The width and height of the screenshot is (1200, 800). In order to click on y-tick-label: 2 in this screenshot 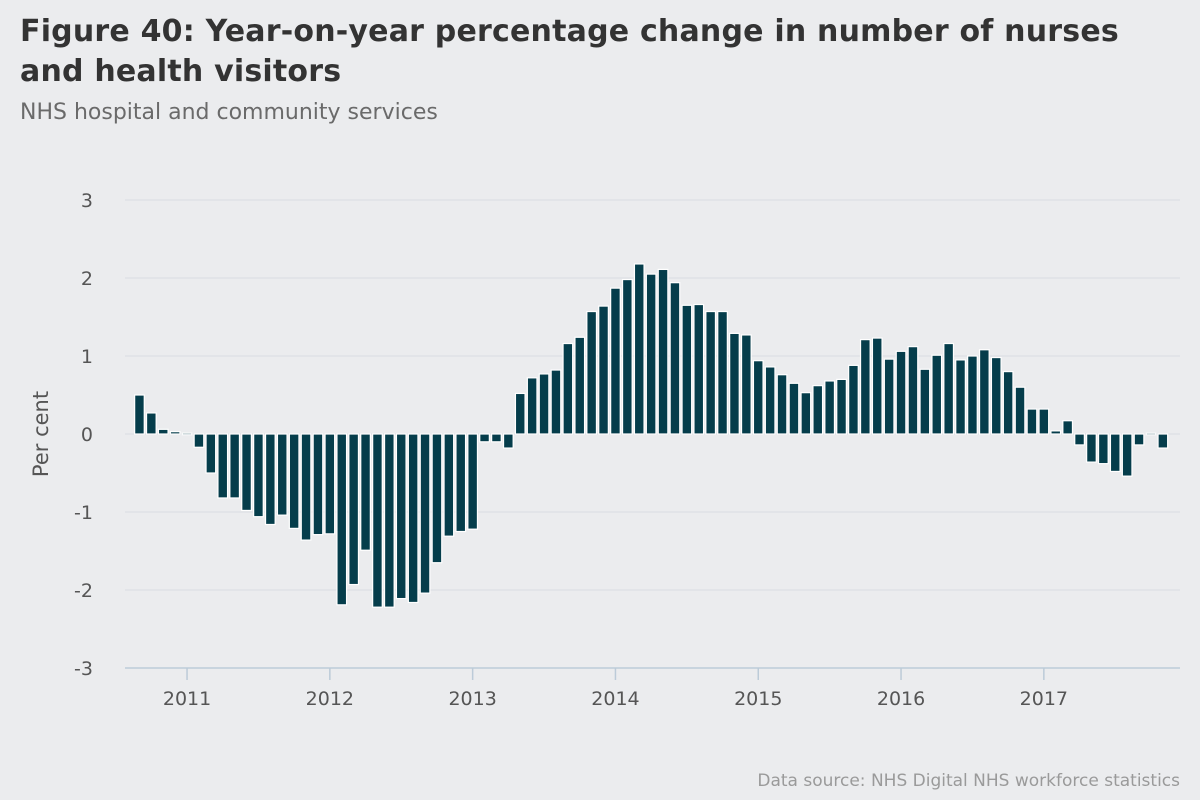, I will do `click(87, 279)`.